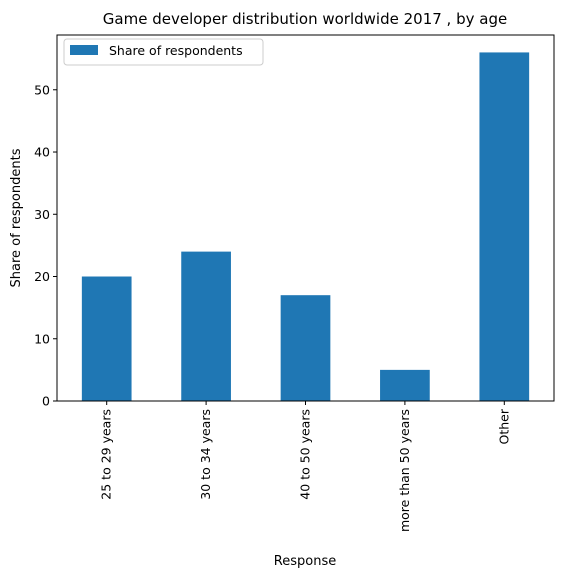  I want to click on y-axis-ticks: 0 10 20 30 40 50, so click(45, 245).